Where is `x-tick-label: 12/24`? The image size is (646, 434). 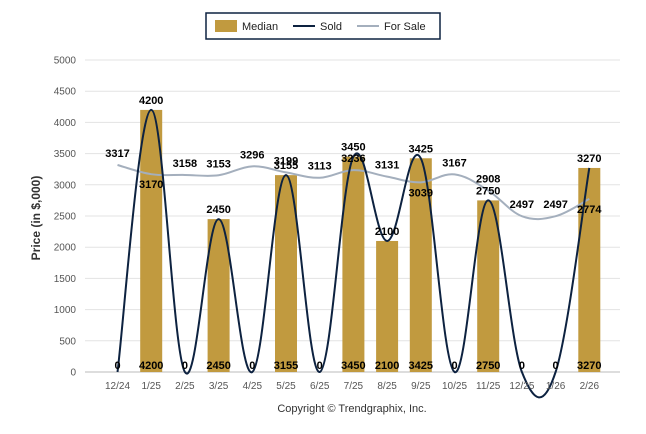 x-tick-label: 12/24 is located at coordinates (117, 386).